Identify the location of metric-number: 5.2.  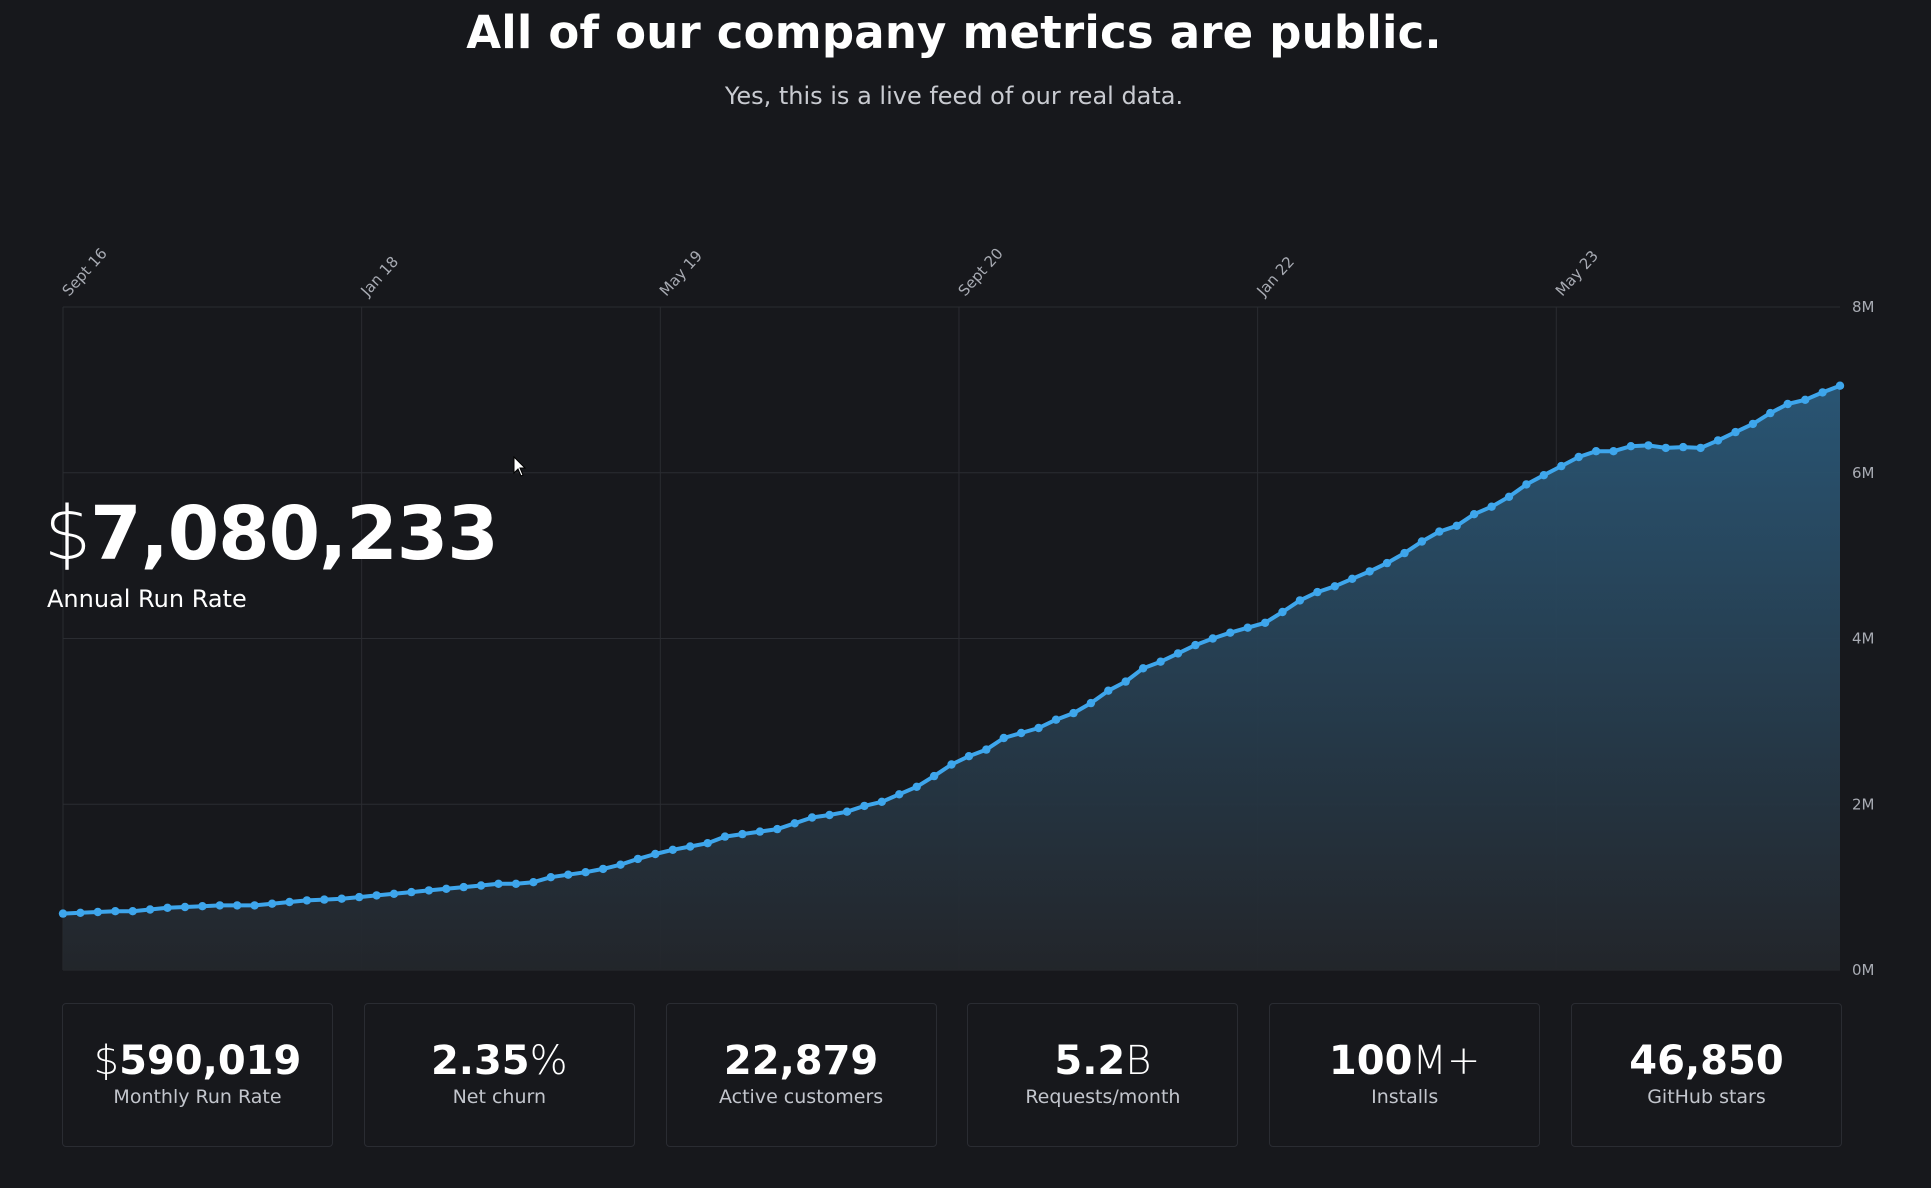
(1090, 1061).